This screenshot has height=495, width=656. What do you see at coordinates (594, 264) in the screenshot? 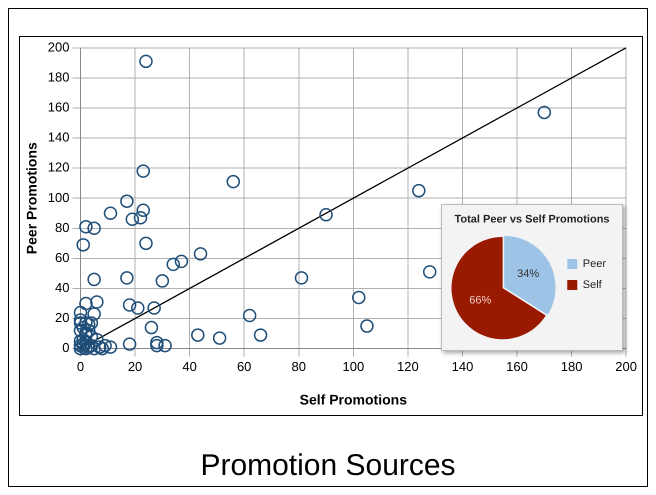
I see `legend-label: Peer` at bounding box center [594, 264].